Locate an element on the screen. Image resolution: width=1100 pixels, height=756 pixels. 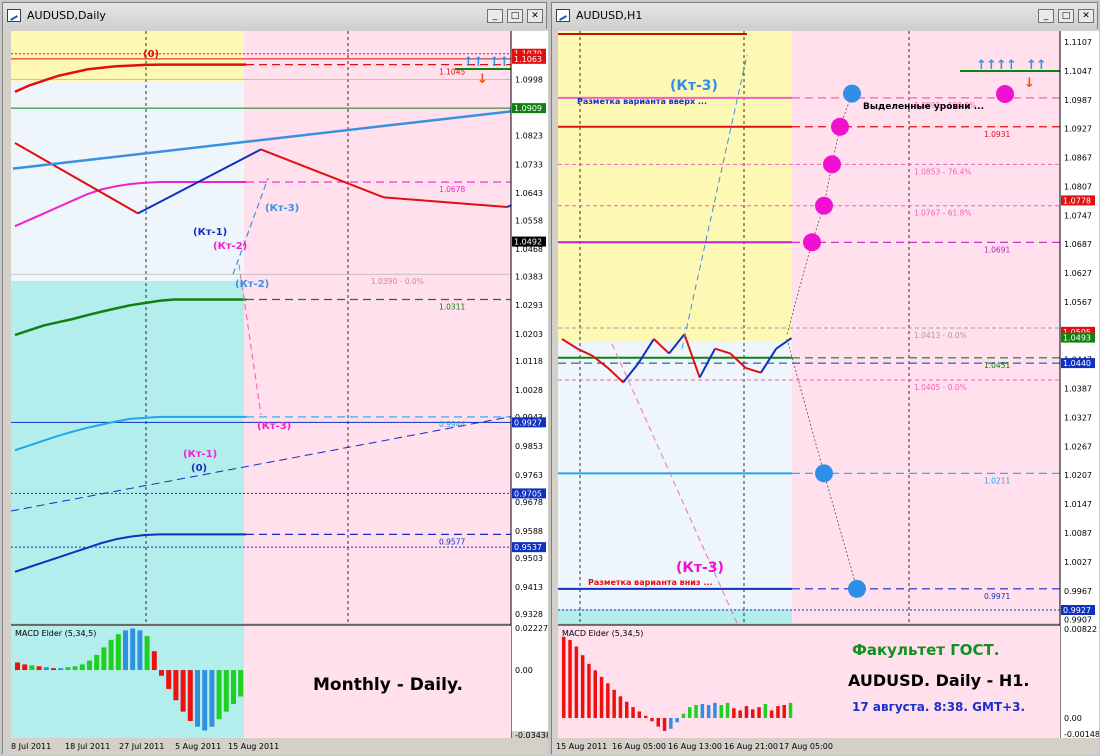
title-bar: AUDUSD,Daily _ □ ✕ is located at coordinates (274, 16).